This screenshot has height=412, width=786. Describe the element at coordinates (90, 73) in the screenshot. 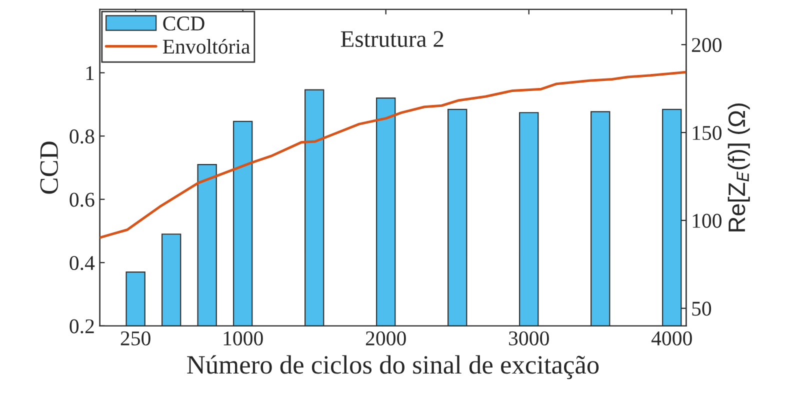

I see `y-tick-label: 1` at that location.